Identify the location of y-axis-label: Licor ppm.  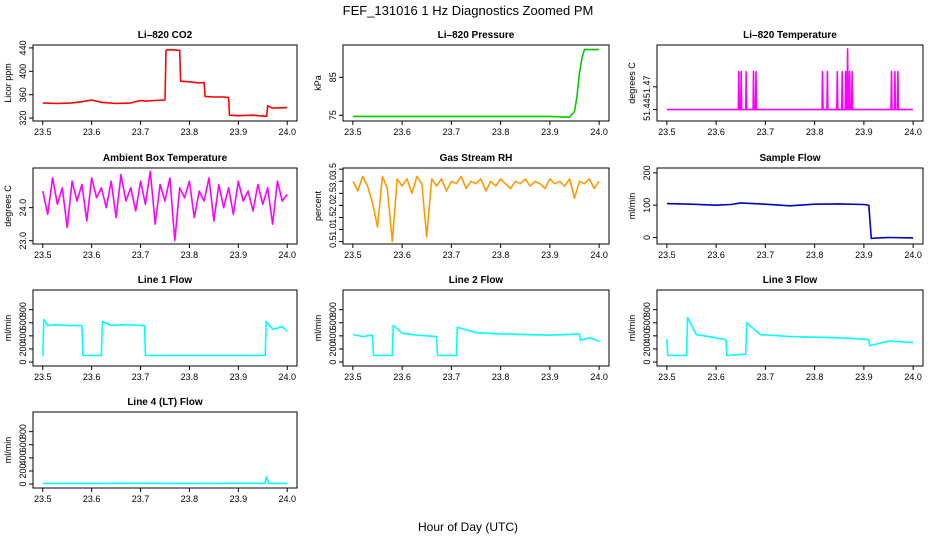
(8, 83).